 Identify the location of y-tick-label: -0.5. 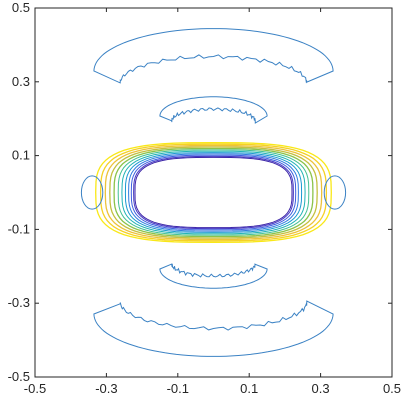
(19, 376).